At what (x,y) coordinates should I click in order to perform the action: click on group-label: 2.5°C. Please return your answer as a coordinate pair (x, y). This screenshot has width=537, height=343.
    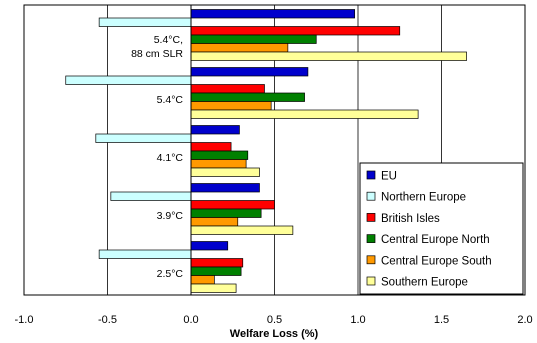
    Looking at the image, I should click on (170, 274).